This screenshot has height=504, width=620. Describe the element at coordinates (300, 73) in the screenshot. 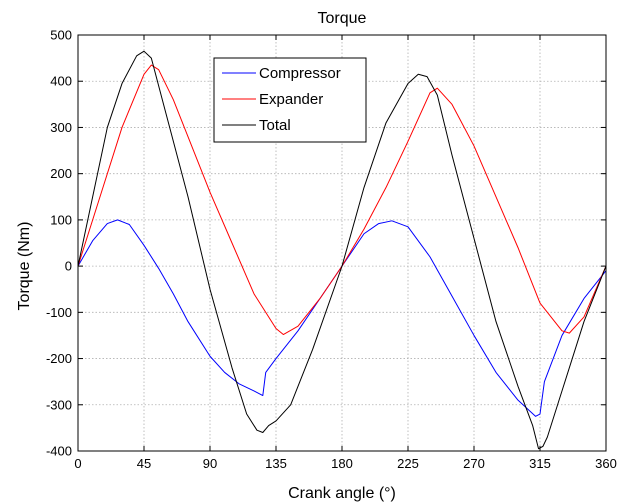

I see `legend-label-compressor: Compressor` at that location.